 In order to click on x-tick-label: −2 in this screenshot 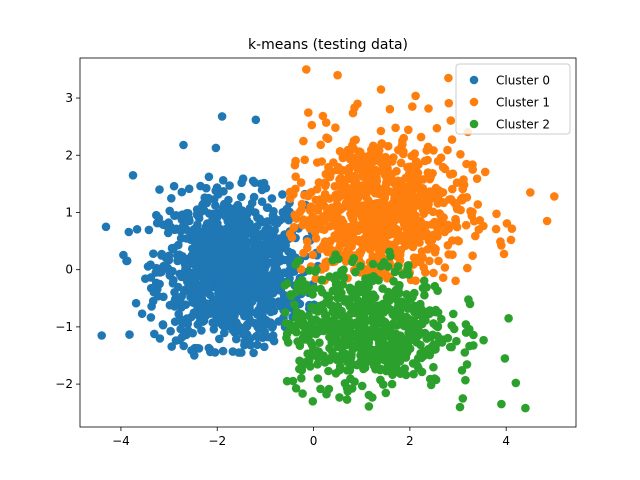, I will do `click(217, 441)`.